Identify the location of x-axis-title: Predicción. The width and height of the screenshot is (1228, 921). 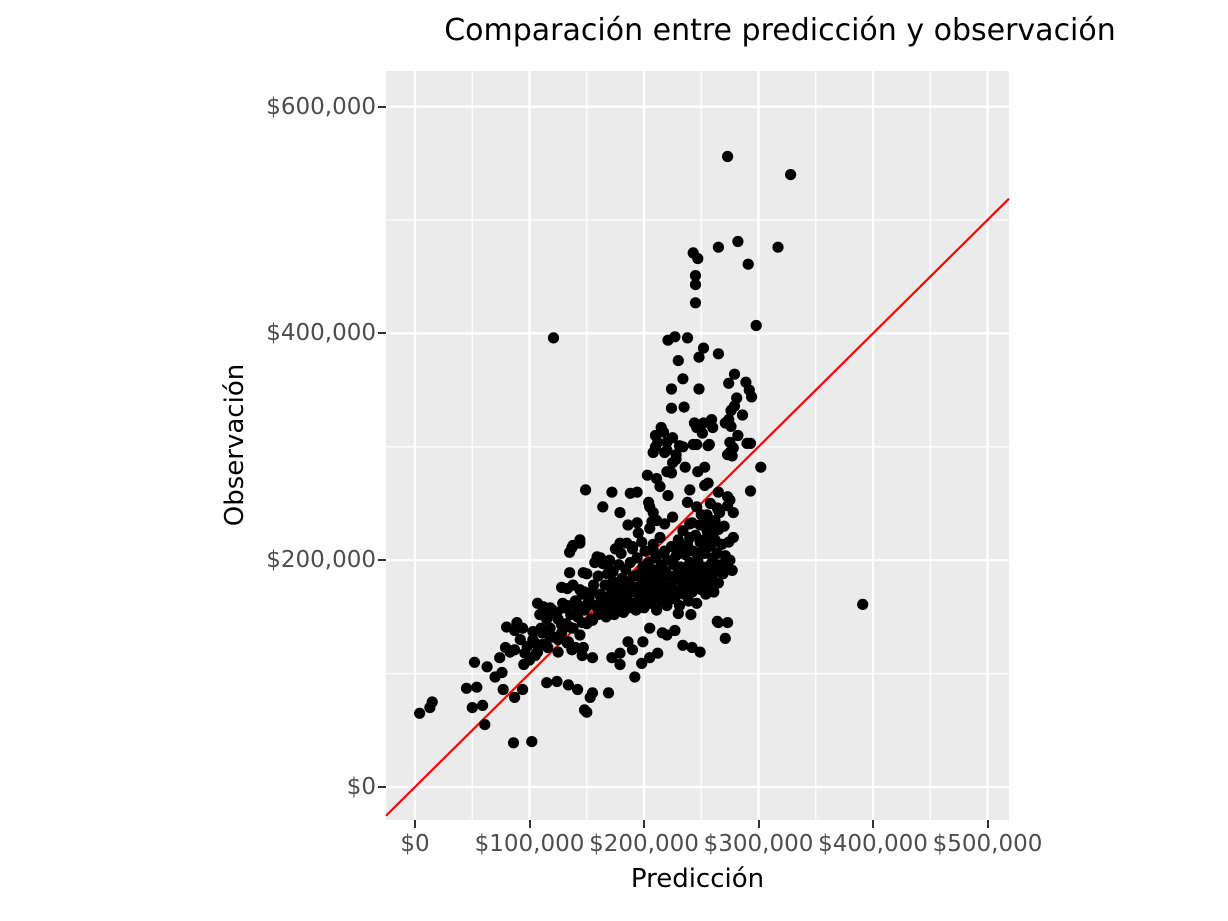
(697, 879).